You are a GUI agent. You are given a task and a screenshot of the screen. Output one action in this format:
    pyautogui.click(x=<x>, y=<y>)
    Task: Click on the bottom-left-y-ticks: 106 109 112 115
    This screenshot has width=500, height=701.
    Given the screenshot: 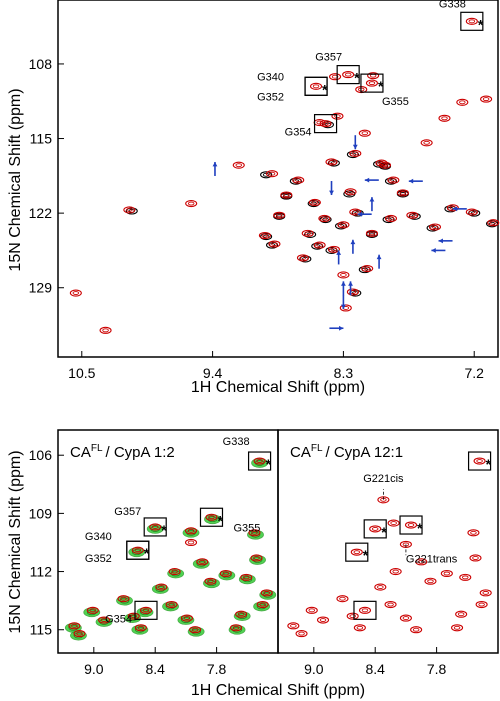 What is the action you would take?
    pyautogui.click(x=46, y=542)
    